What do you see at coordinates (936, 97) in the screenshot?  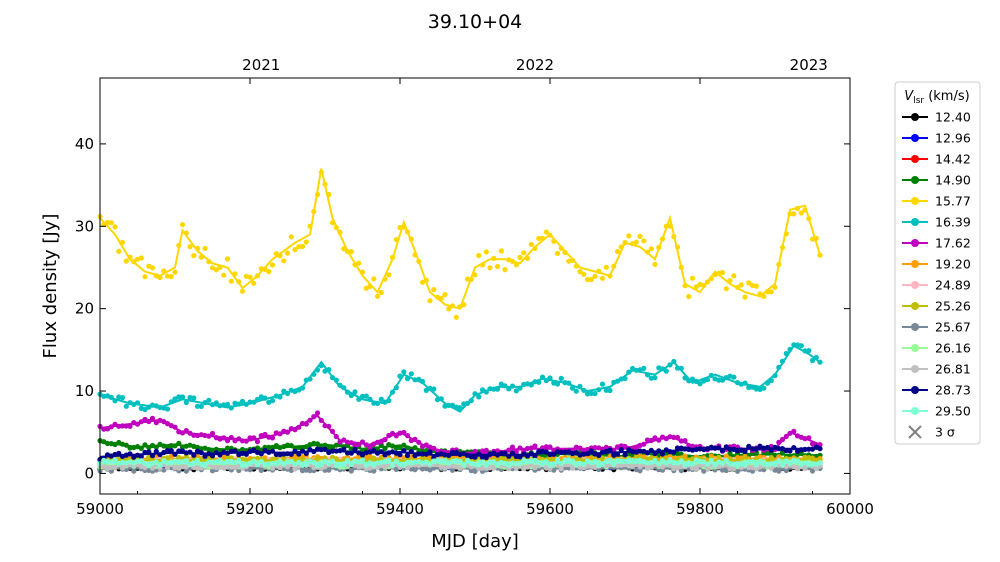 I see `legend-title: Vlsr (km/s)` at bounding box center [936, 97].